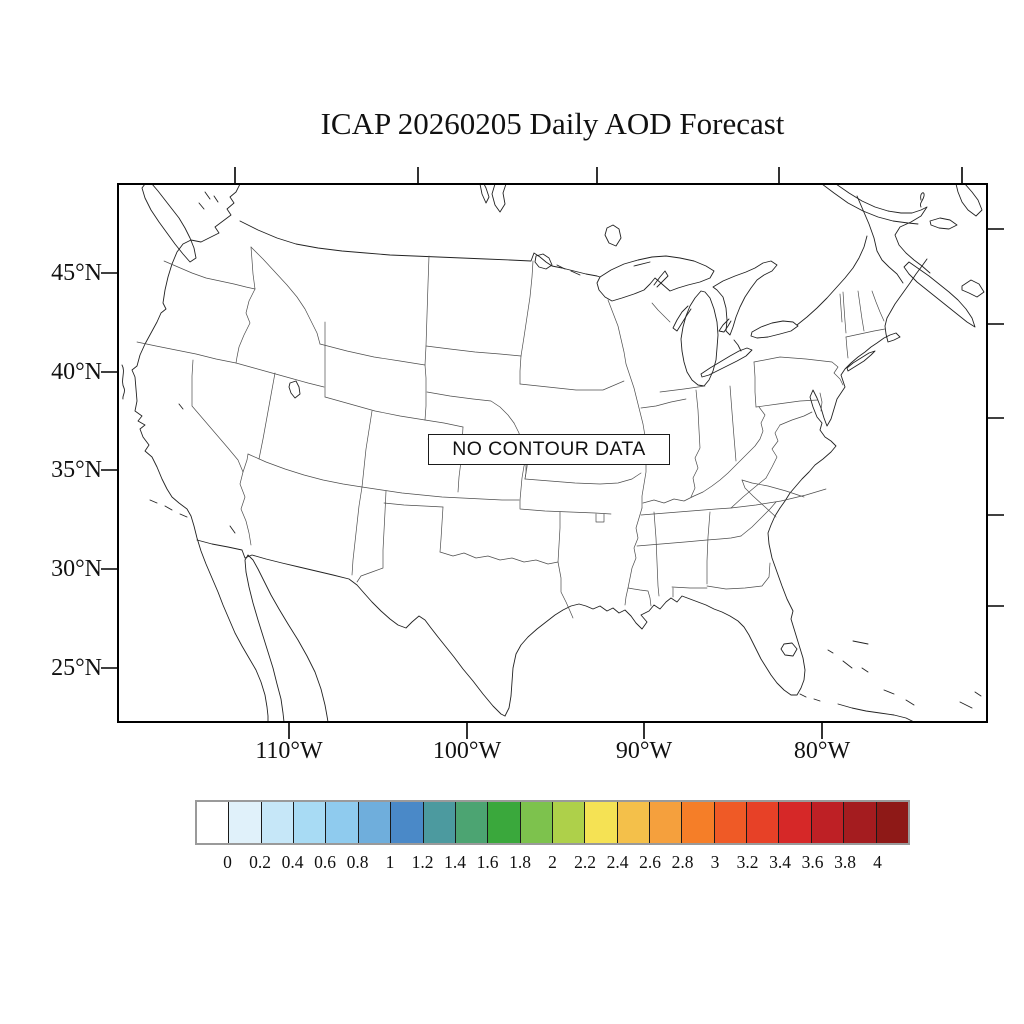  I want to click on lat-label-25n: 25°N, so click(76, 668).